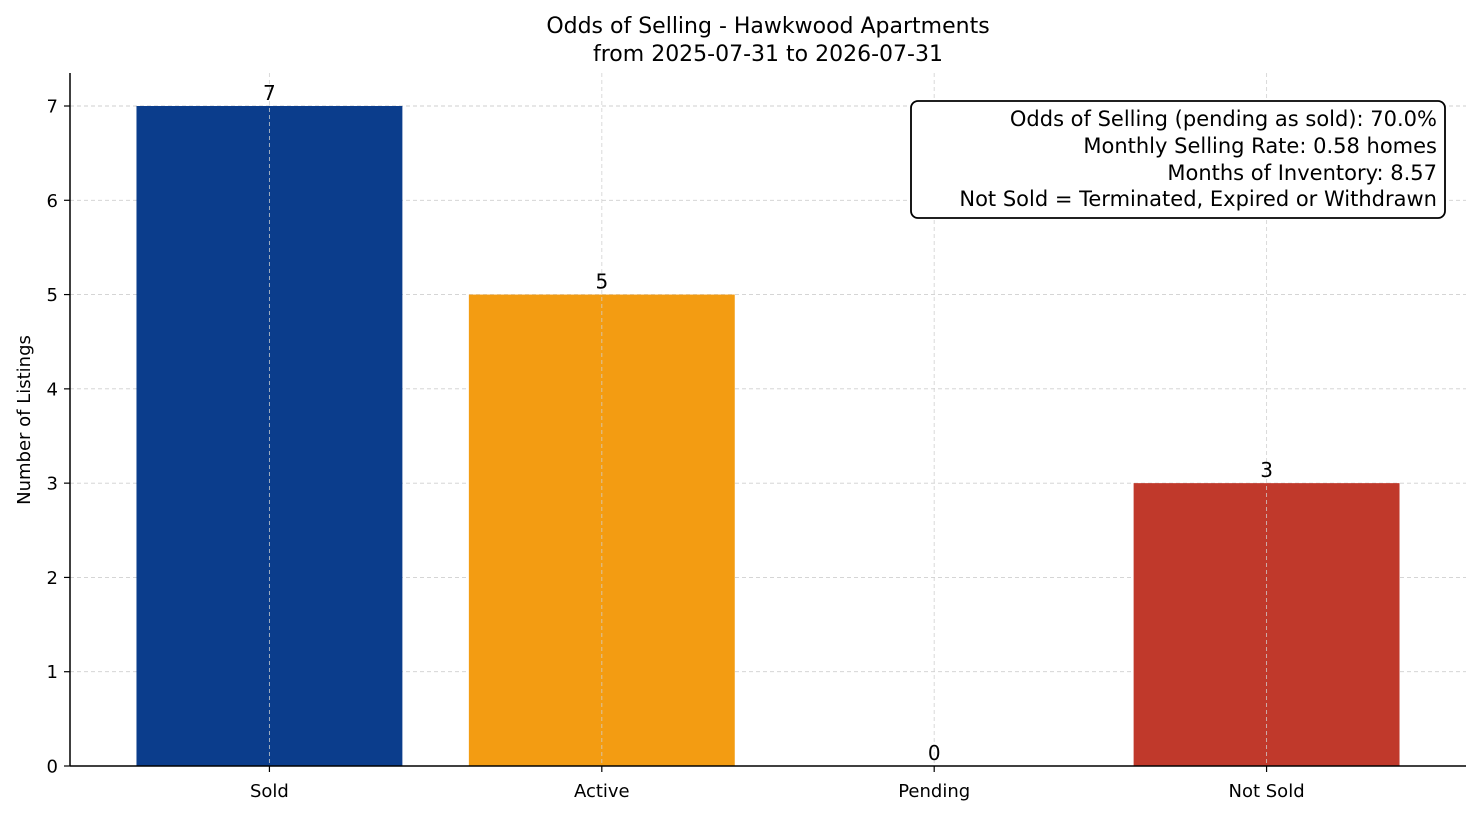 This screenshot has width=1481, height=816. I want to click on bar-value-label: 5, so click(601, 282).